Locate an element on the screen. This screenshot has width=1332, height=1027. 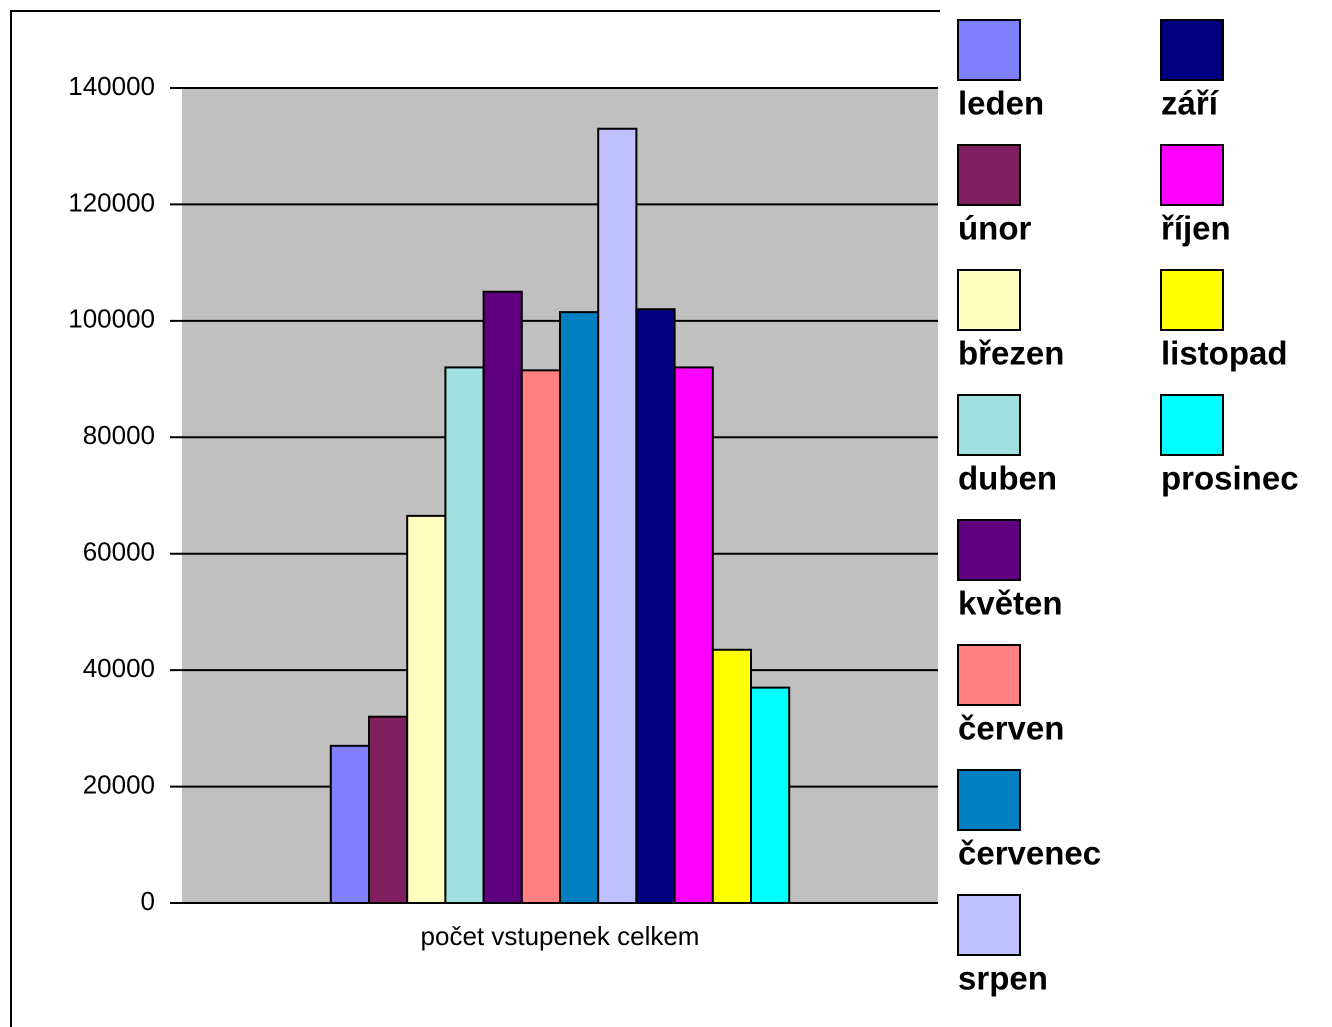
legend-label: listopad is located at coordinates (1224, 353).